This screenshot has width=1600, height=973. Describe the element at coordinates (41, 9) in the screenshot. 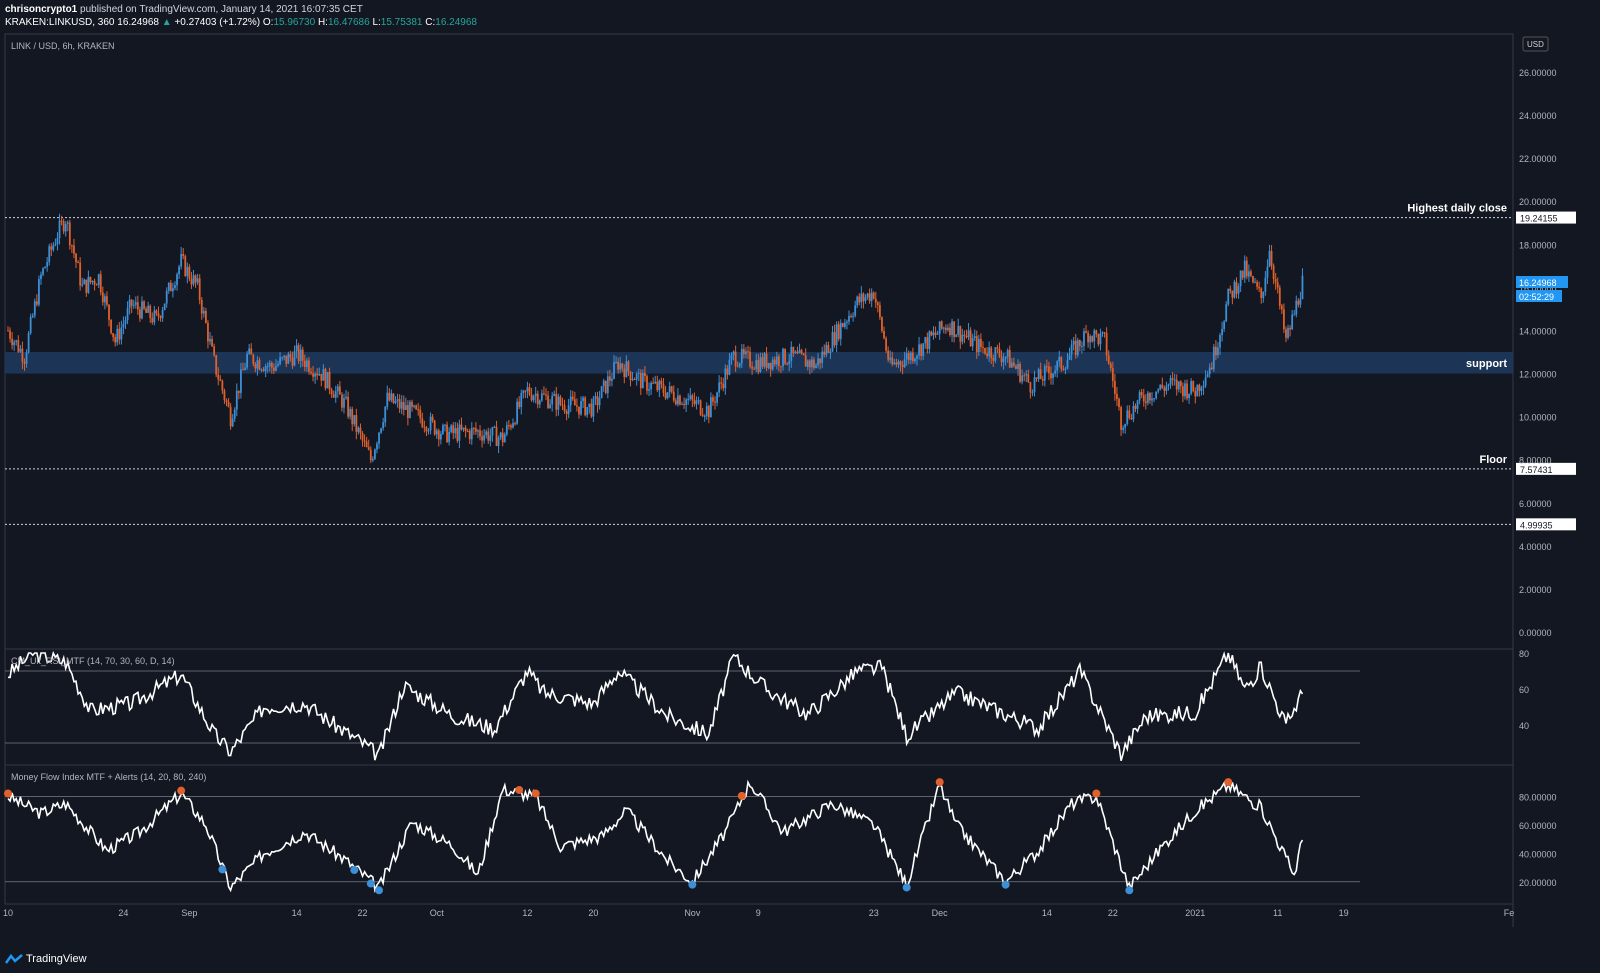

I see `author-name: chrisoncrypto1` at that location.